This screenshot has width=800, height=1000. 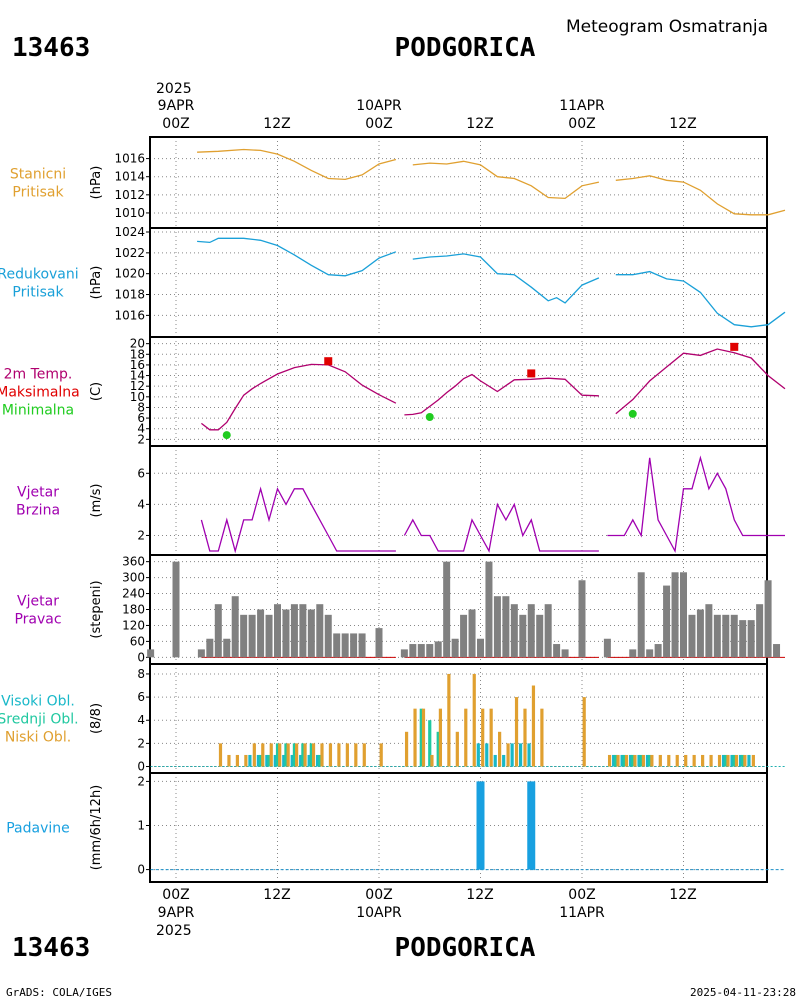 What do you see at coordinates (141, 535) in the screenshot?
I see `y-tick-label: 2` at bounding box center [141, 535].